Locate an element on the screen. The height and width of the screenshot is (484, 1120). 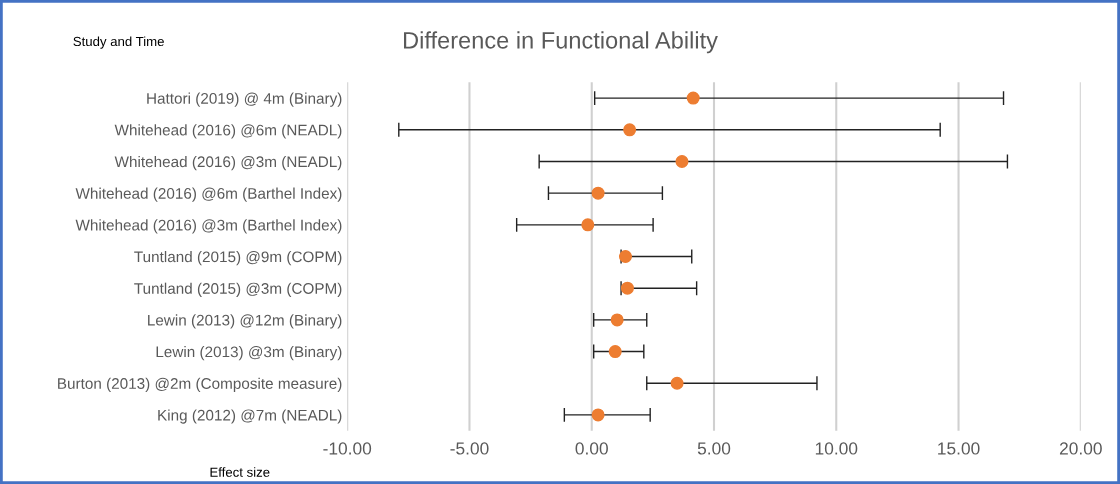
x-tick-label: -5.00 is located at coordinates (469, 448).